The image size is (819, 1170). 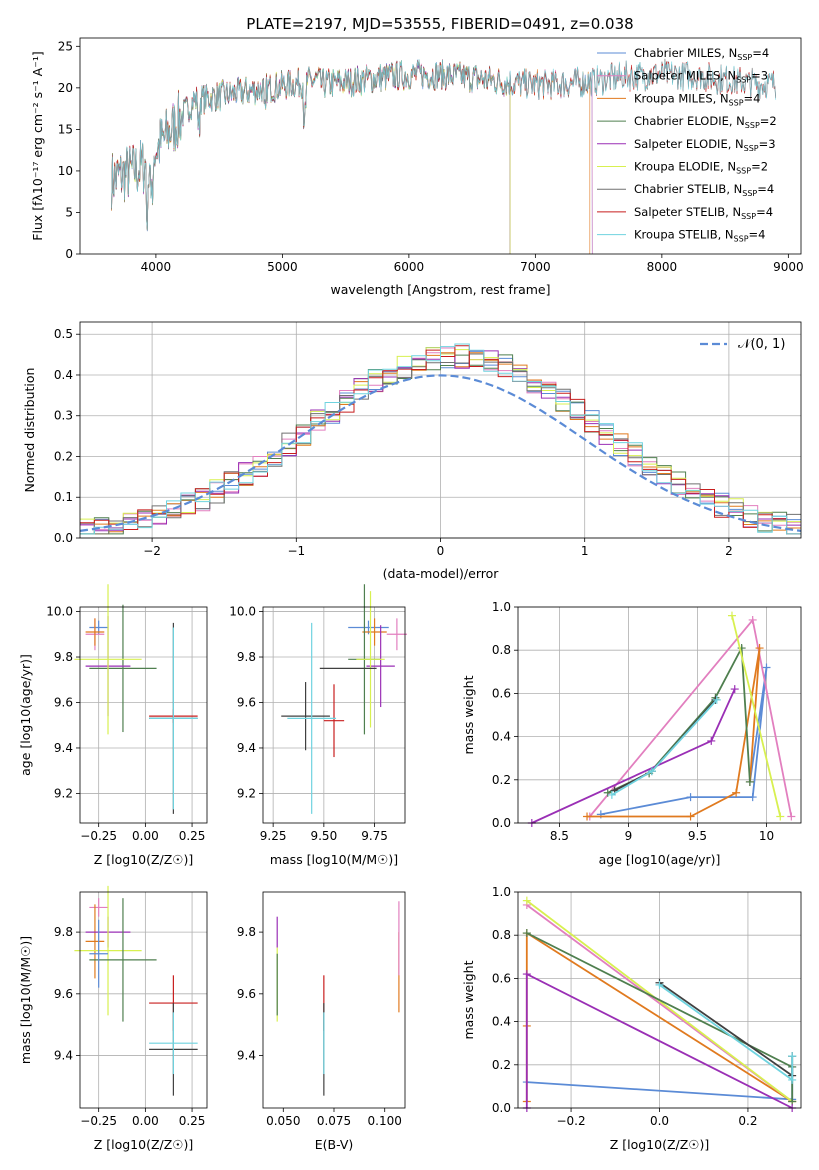 I want to click on y-tick-label: 0.8, so click(x=501, y=650).